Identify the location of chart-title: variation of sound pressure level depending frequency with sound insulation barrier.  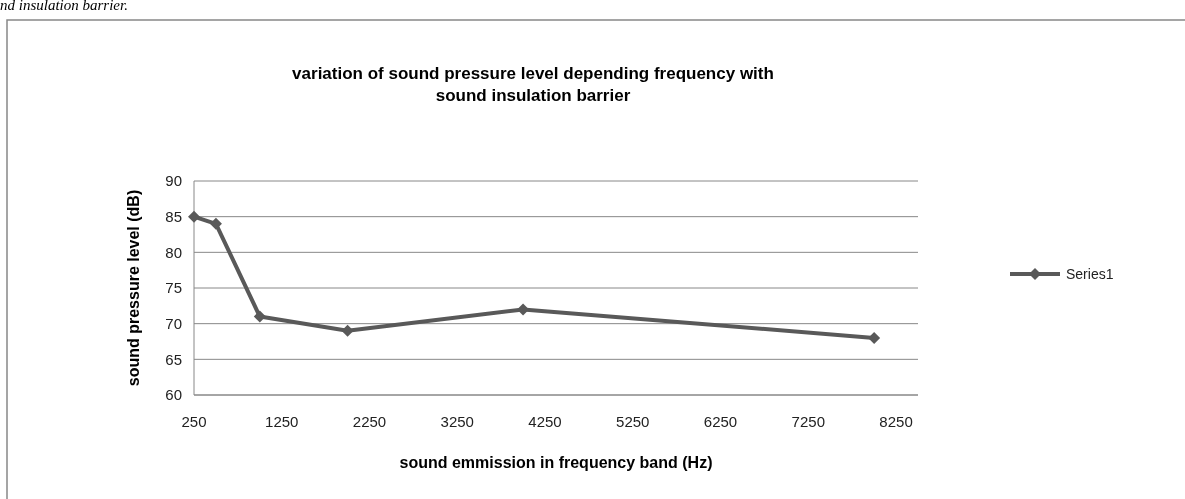
(533, 84).